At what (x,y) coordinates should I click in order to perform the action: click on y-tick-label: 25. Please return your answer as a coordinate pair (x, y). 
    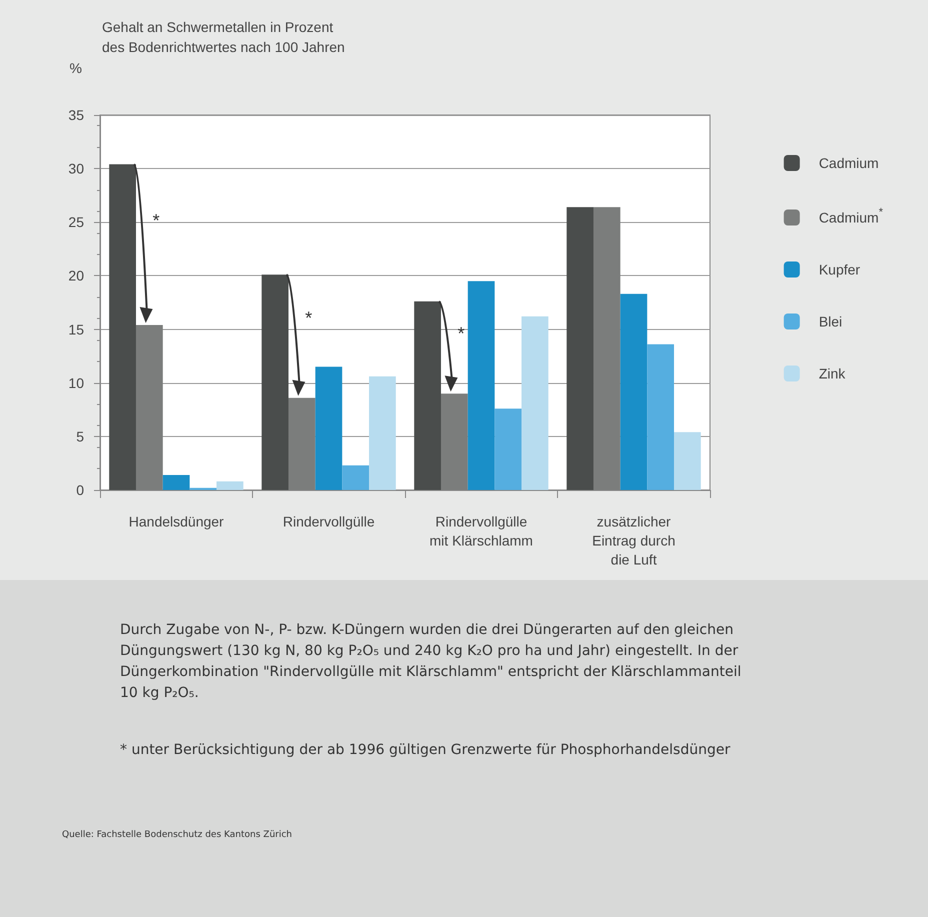
    Looking at the image, I should click on (76, 222).